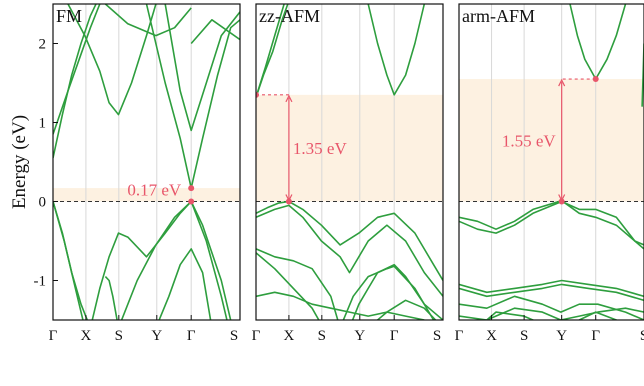 The height and width of the screenshot is (386, 644). What do you see at coordinates (498, 16) in the screenshot?
I see `panel-title: arm-AFM` at bounding box center [498, 16].